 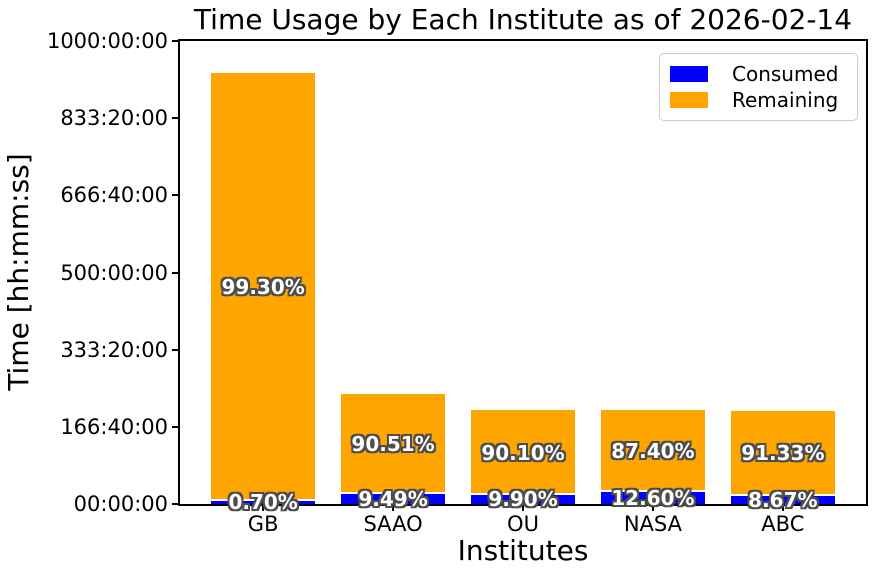 What do you see at coordinates (114, 195) in the screenshot?
I see `y-tick-label: 666:40:00` at bounding box center [114, 195].